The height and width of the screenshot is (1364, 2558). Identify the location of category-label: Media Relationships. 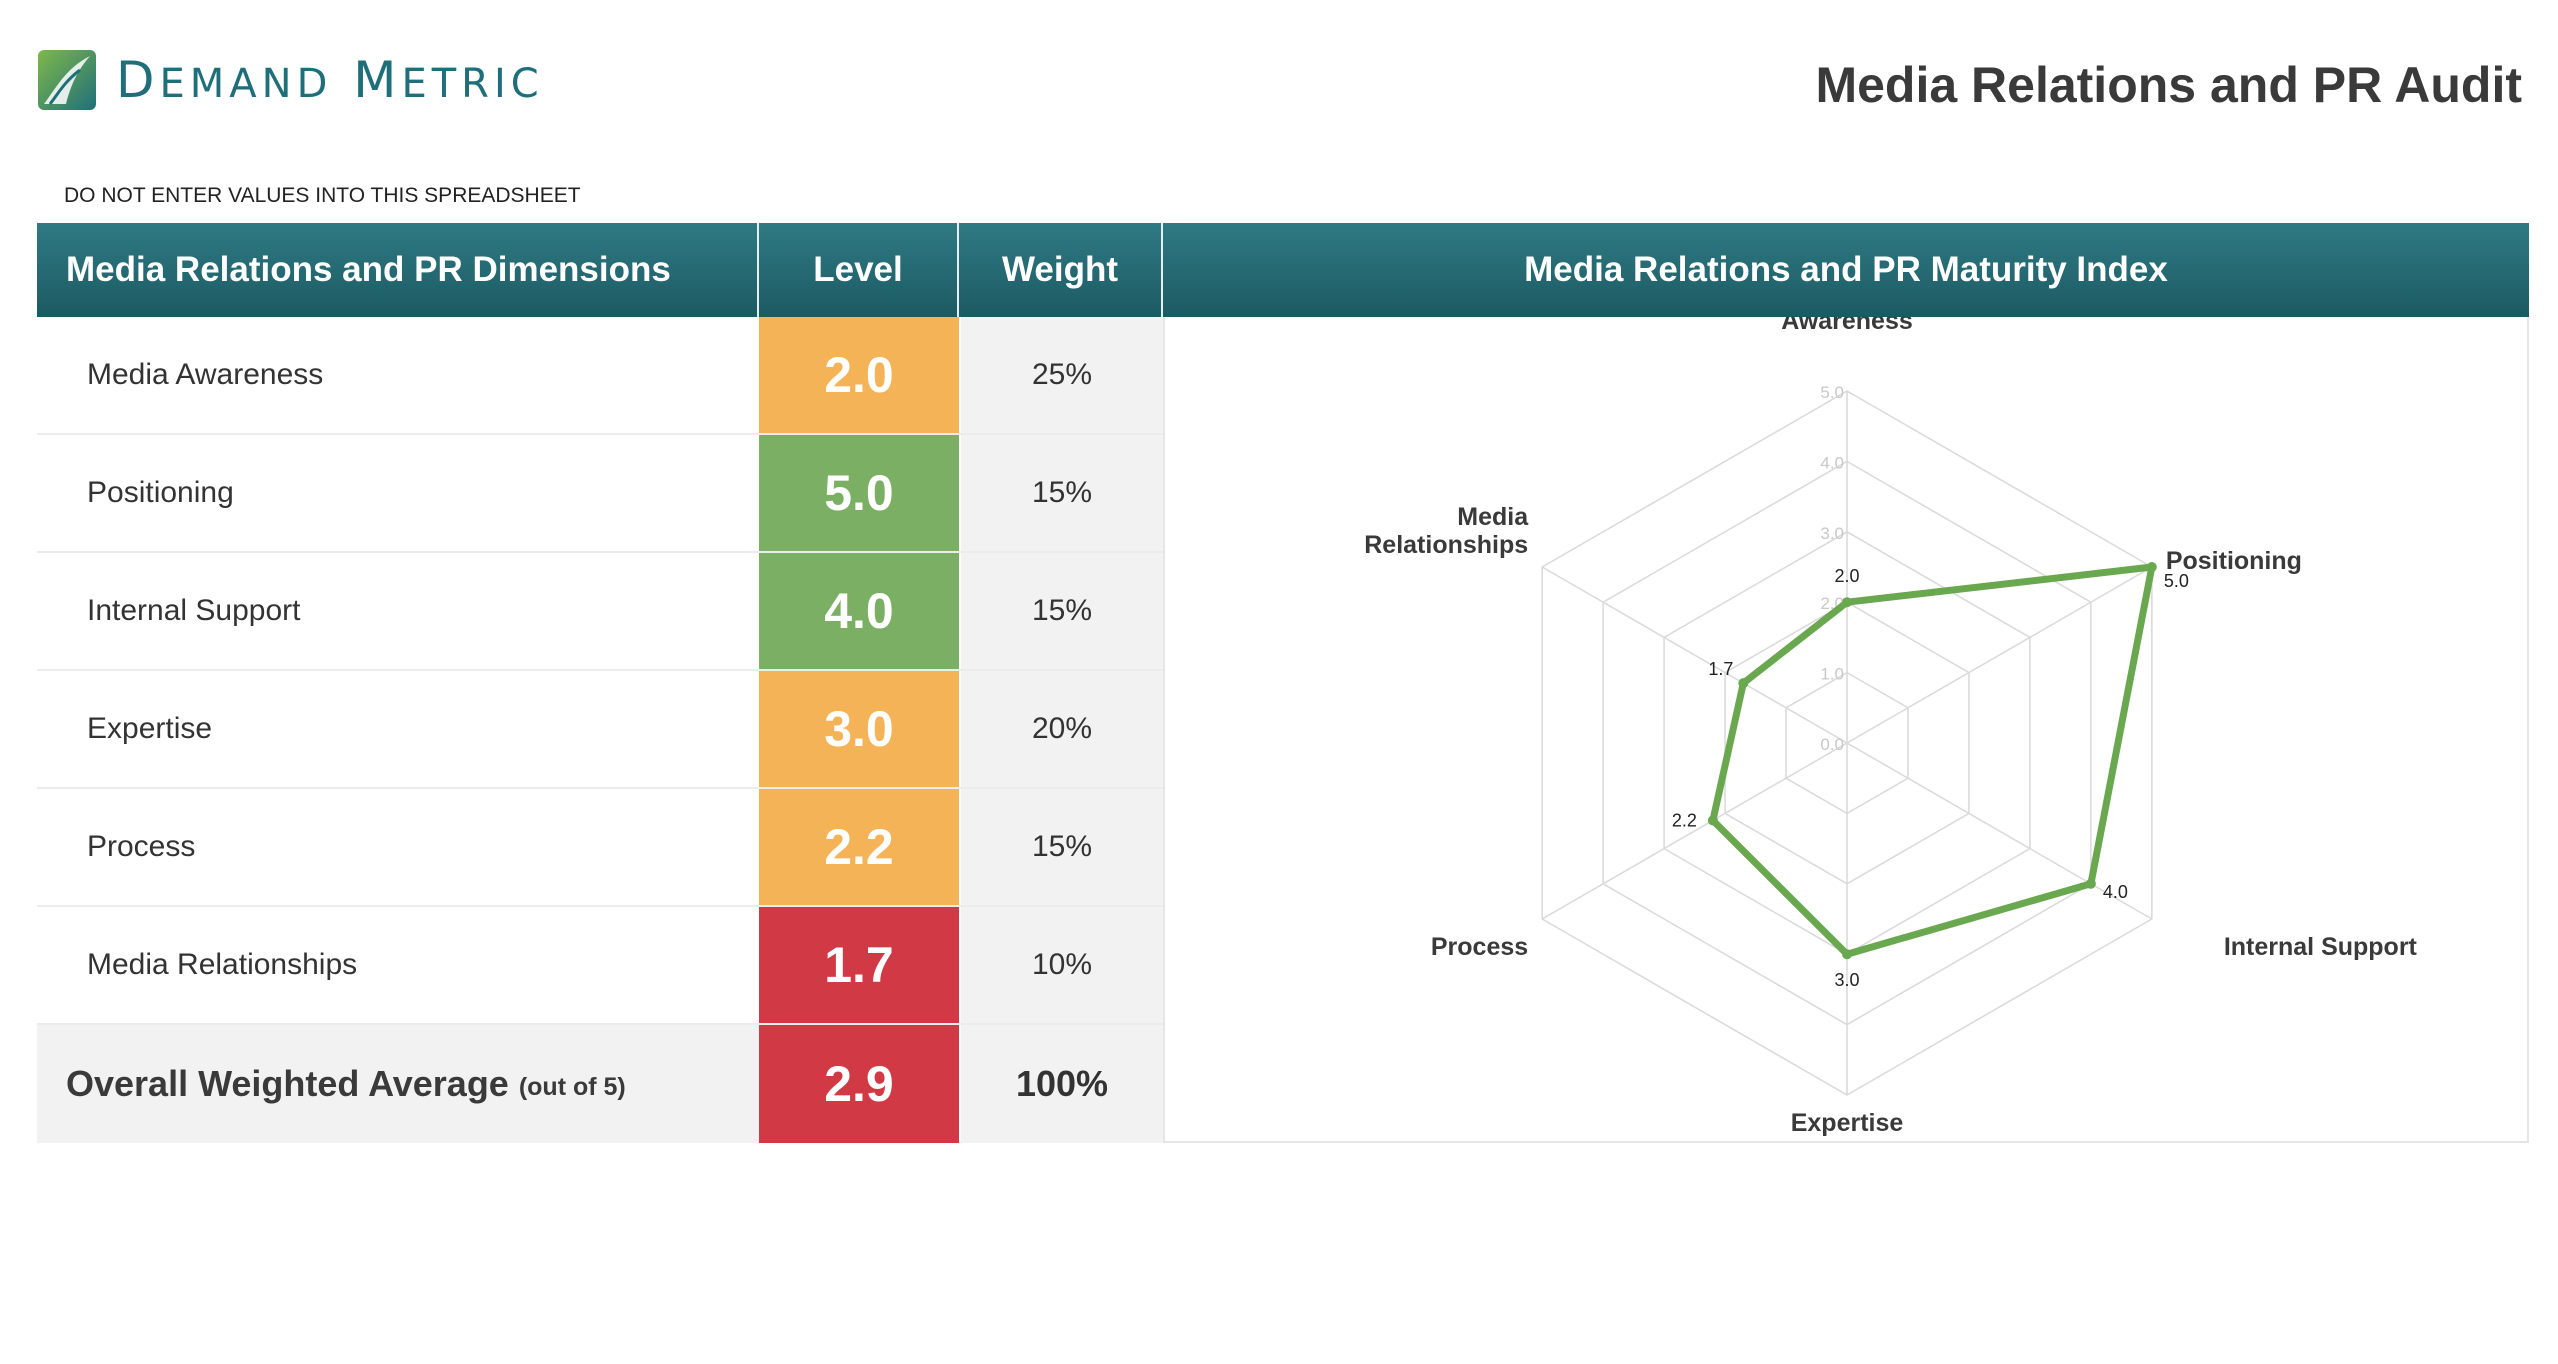
(1446, 531).